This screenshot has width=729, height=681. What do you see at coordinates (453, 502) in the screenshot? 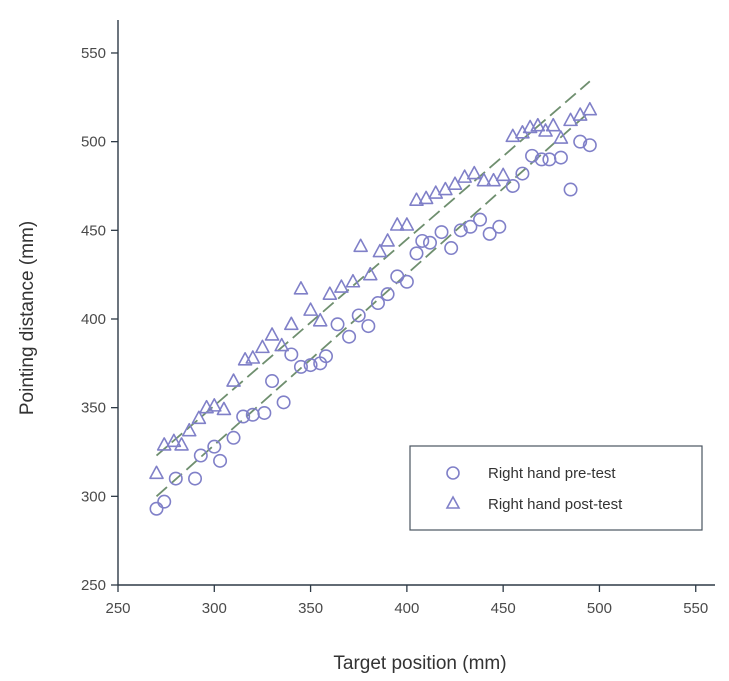
I see `legend-triangle-marker` at bounding box center [453, 502].